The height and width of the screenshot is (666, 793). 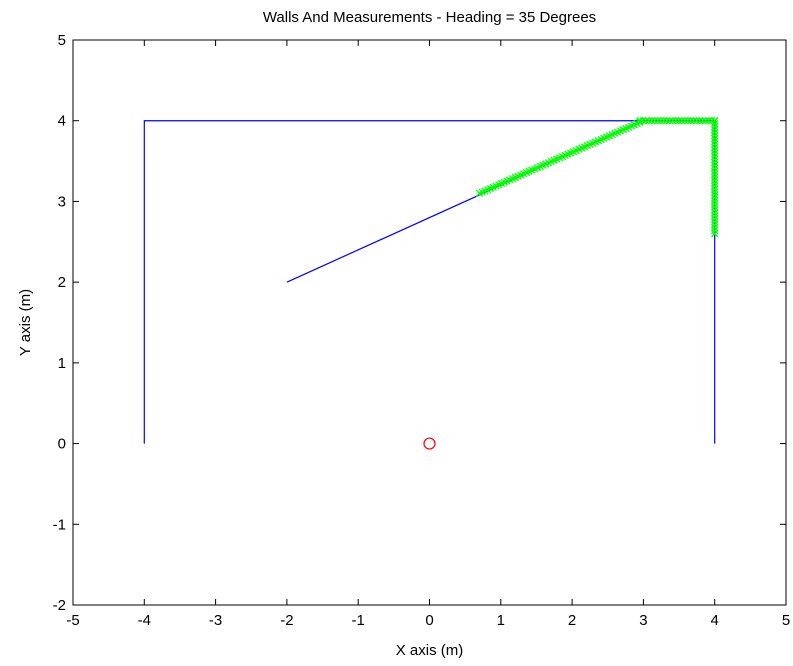 What do you see at coordinates (62, 444) in the screenshot?
I see `y-tick-label: 0` at bounding box center [62, 444].